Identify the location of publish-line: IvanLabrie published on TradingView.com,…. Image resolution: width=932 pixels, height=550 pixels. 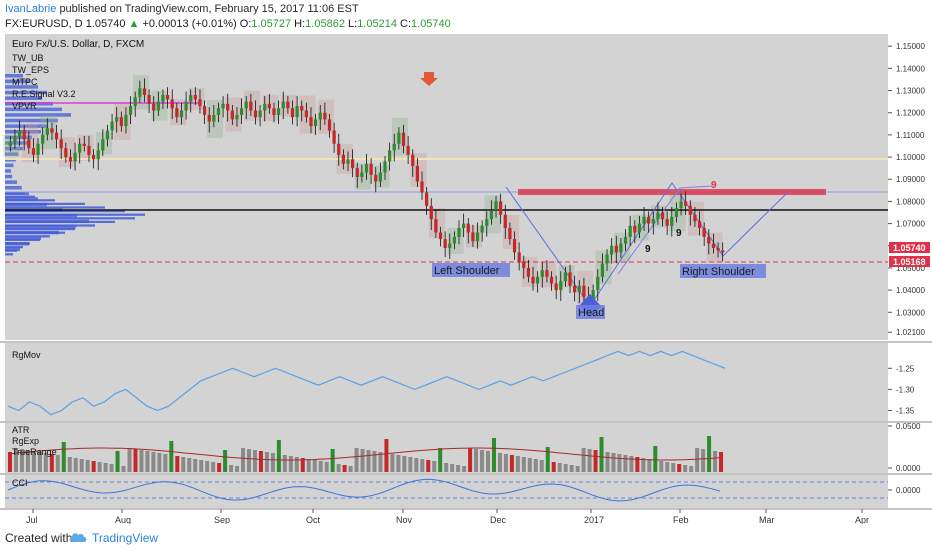
(182, 9).